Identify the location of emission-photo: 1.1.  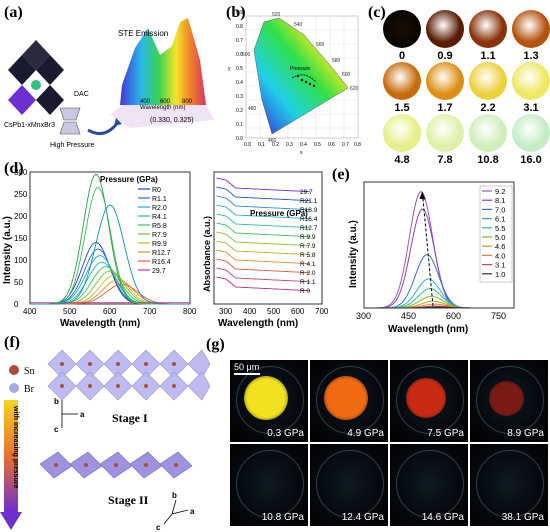
(488, 36).